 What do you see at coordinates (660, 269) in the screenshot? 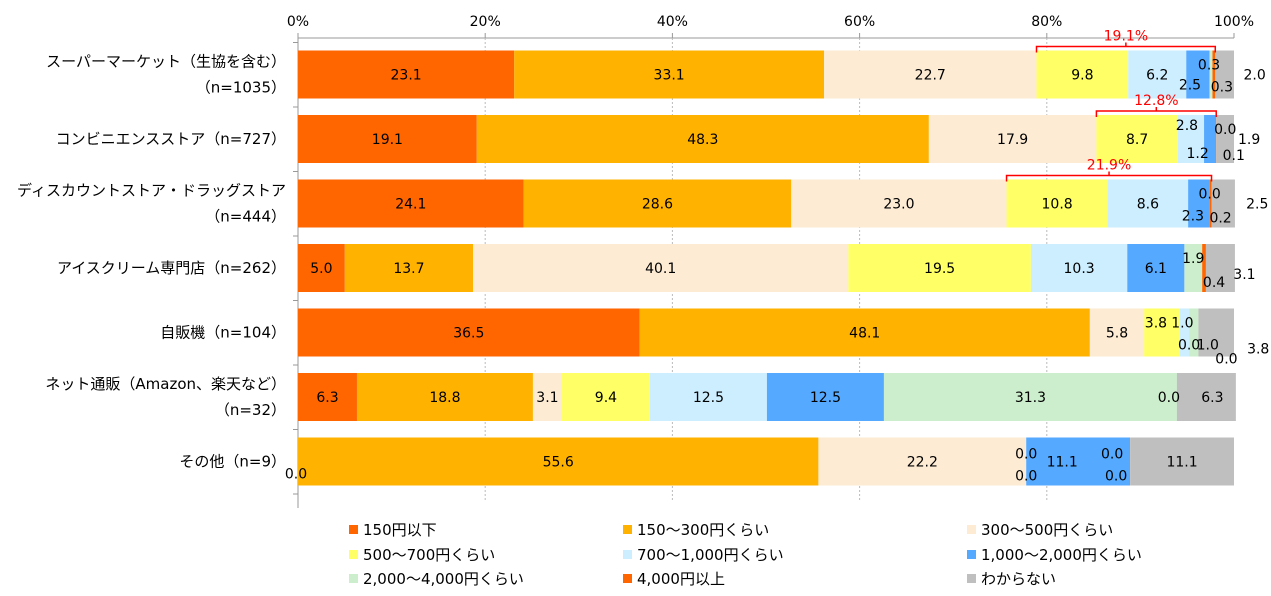
I see `bar-value-label: 40.1` at bounding box center [660, 269].